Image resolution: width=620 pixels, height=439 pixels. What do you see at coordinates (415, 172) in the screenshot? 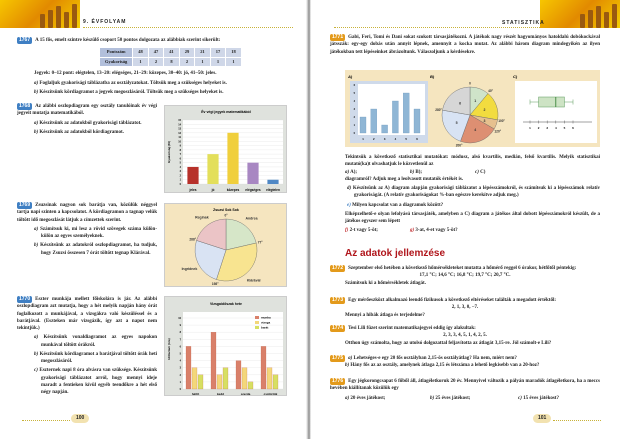
I see `abc-options: a) A); b) B); c) C)` at bounding box center [415, 172].